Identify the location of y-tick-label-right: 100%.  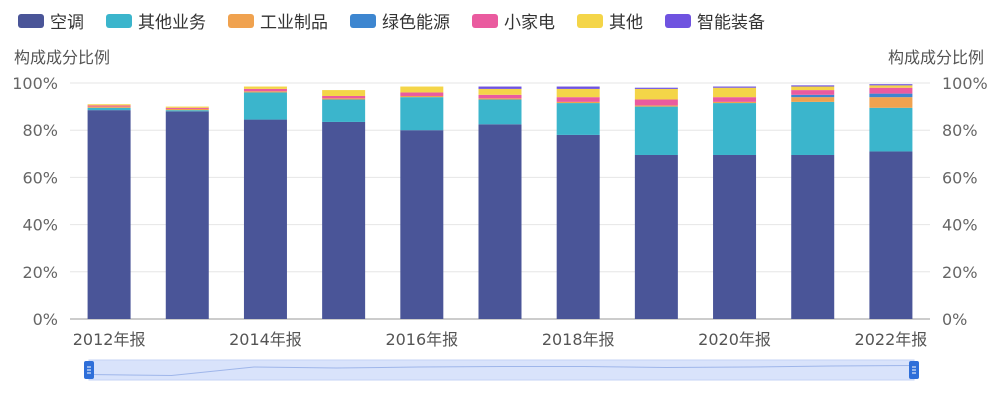
(965, 83).